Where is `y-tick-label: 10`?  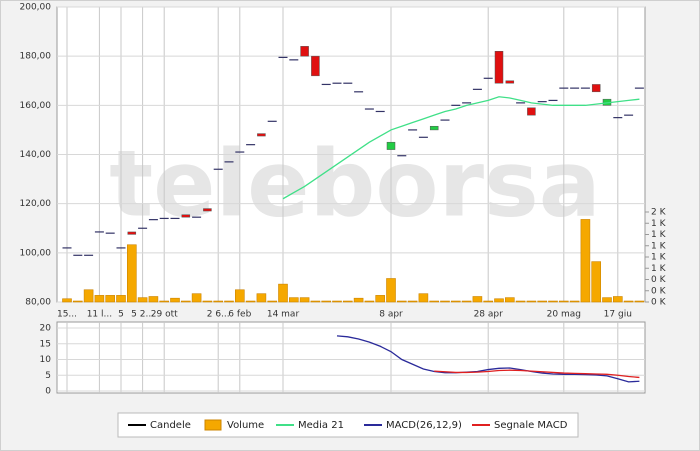
y-tick-label: 10 is located at coordinates (46, 360).